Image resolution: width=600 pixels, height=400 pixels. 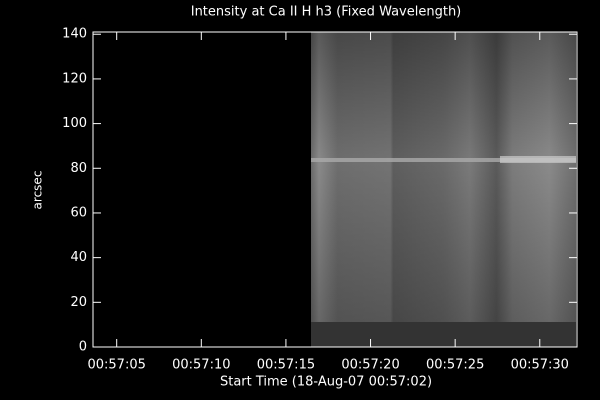 What do you see at coordinates (78, 168) in the screenshot?
I see `y-tick-label: 80` at bounding box center [78, 168].